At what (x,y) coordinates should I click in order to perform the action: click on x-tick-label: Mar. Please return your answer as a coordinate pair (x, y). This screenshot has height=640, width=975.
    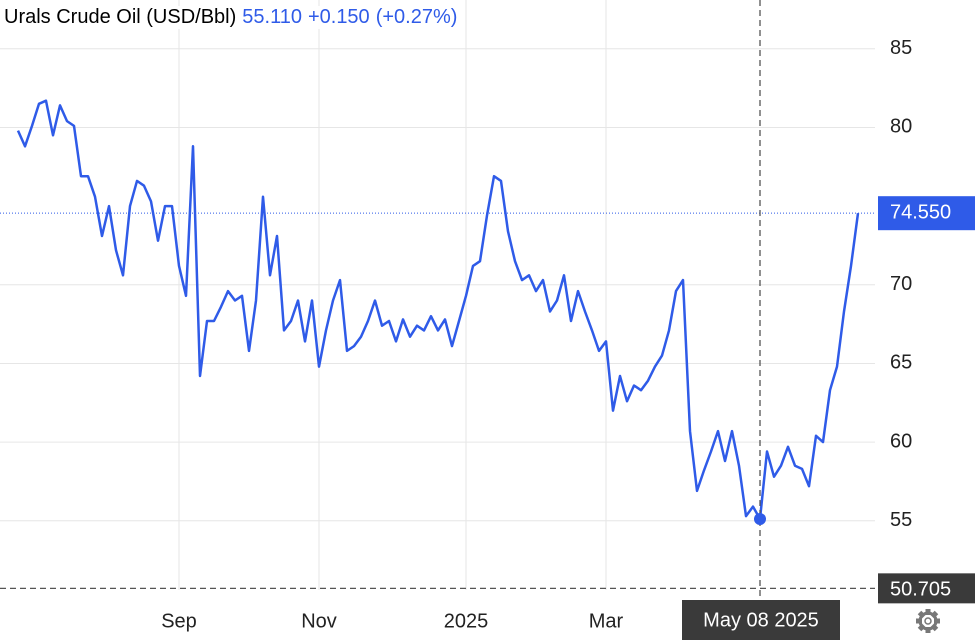
    Looking at the image, I should click on (606, 621).